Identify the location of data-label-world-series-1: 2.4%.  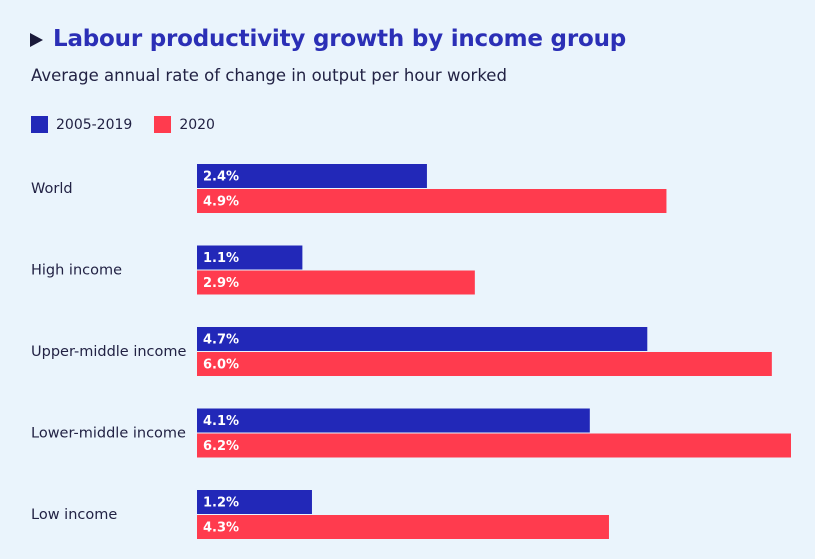
(221, 177).